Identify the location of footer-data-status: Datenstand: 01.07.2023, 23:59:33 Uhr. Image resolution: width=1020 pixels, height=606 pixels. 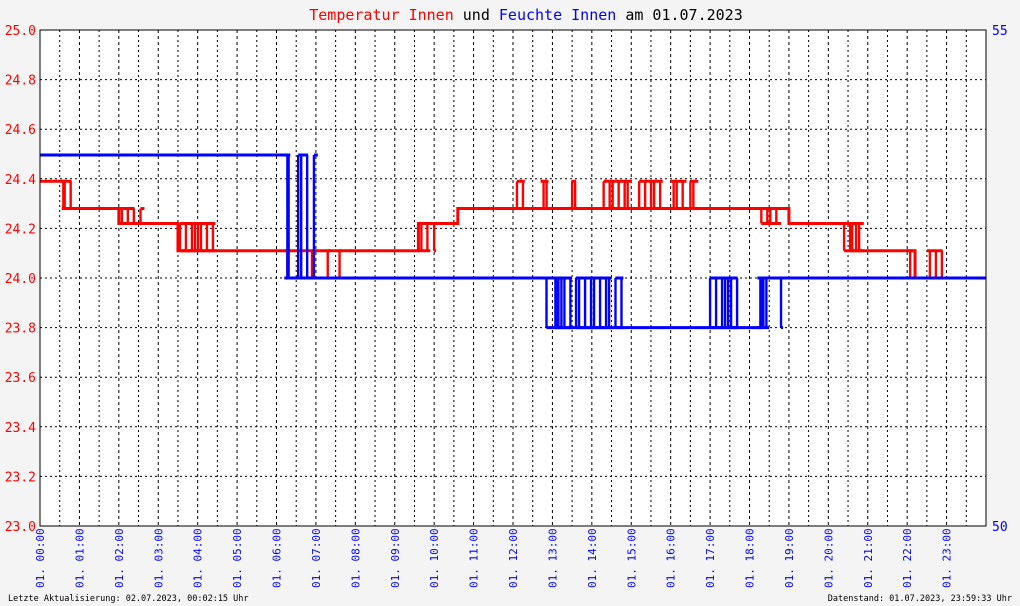
(920, 599).